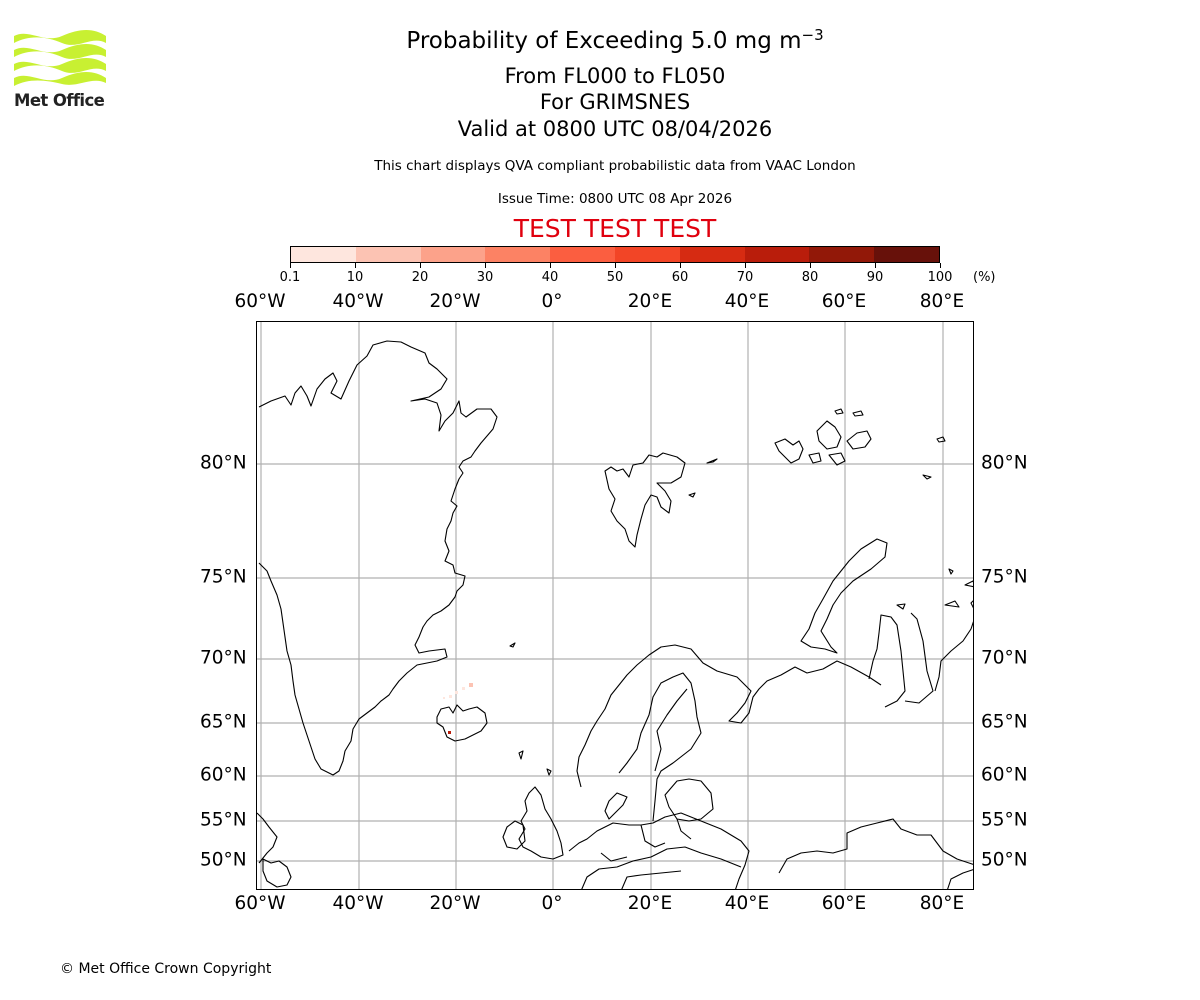 This screenshot has width=1200, height=1000. I want to click on colorbar-tick-label: 50, so click(615, 277).